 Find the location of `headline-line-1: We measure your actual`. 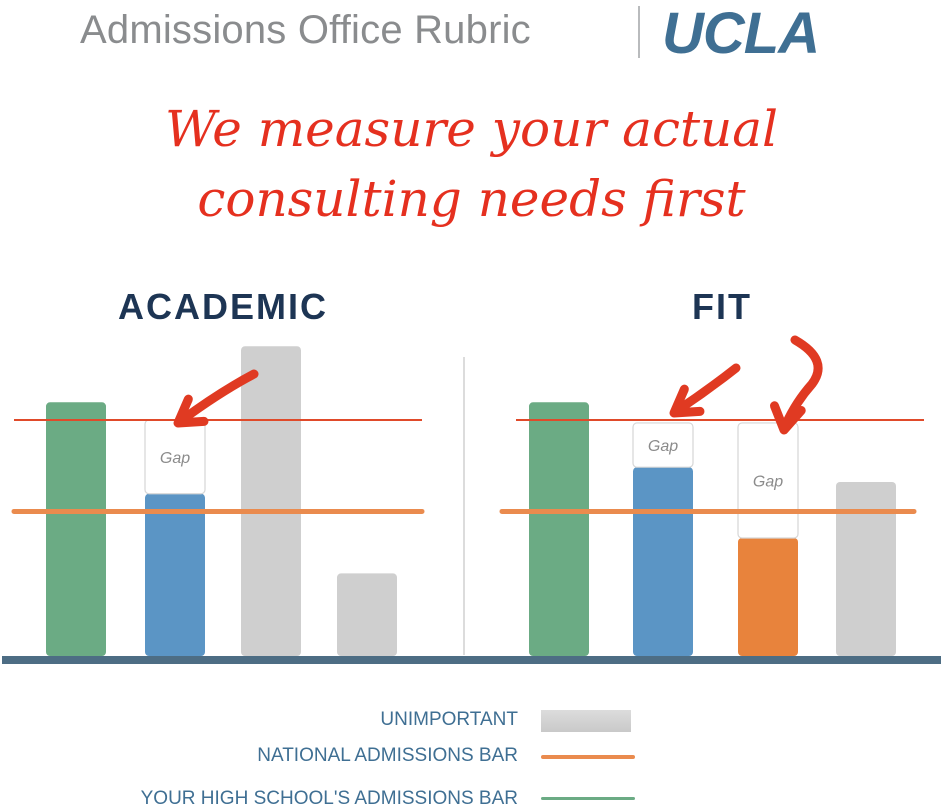

headline-line-1: We measure your actual is located at coordinates (471, 129).